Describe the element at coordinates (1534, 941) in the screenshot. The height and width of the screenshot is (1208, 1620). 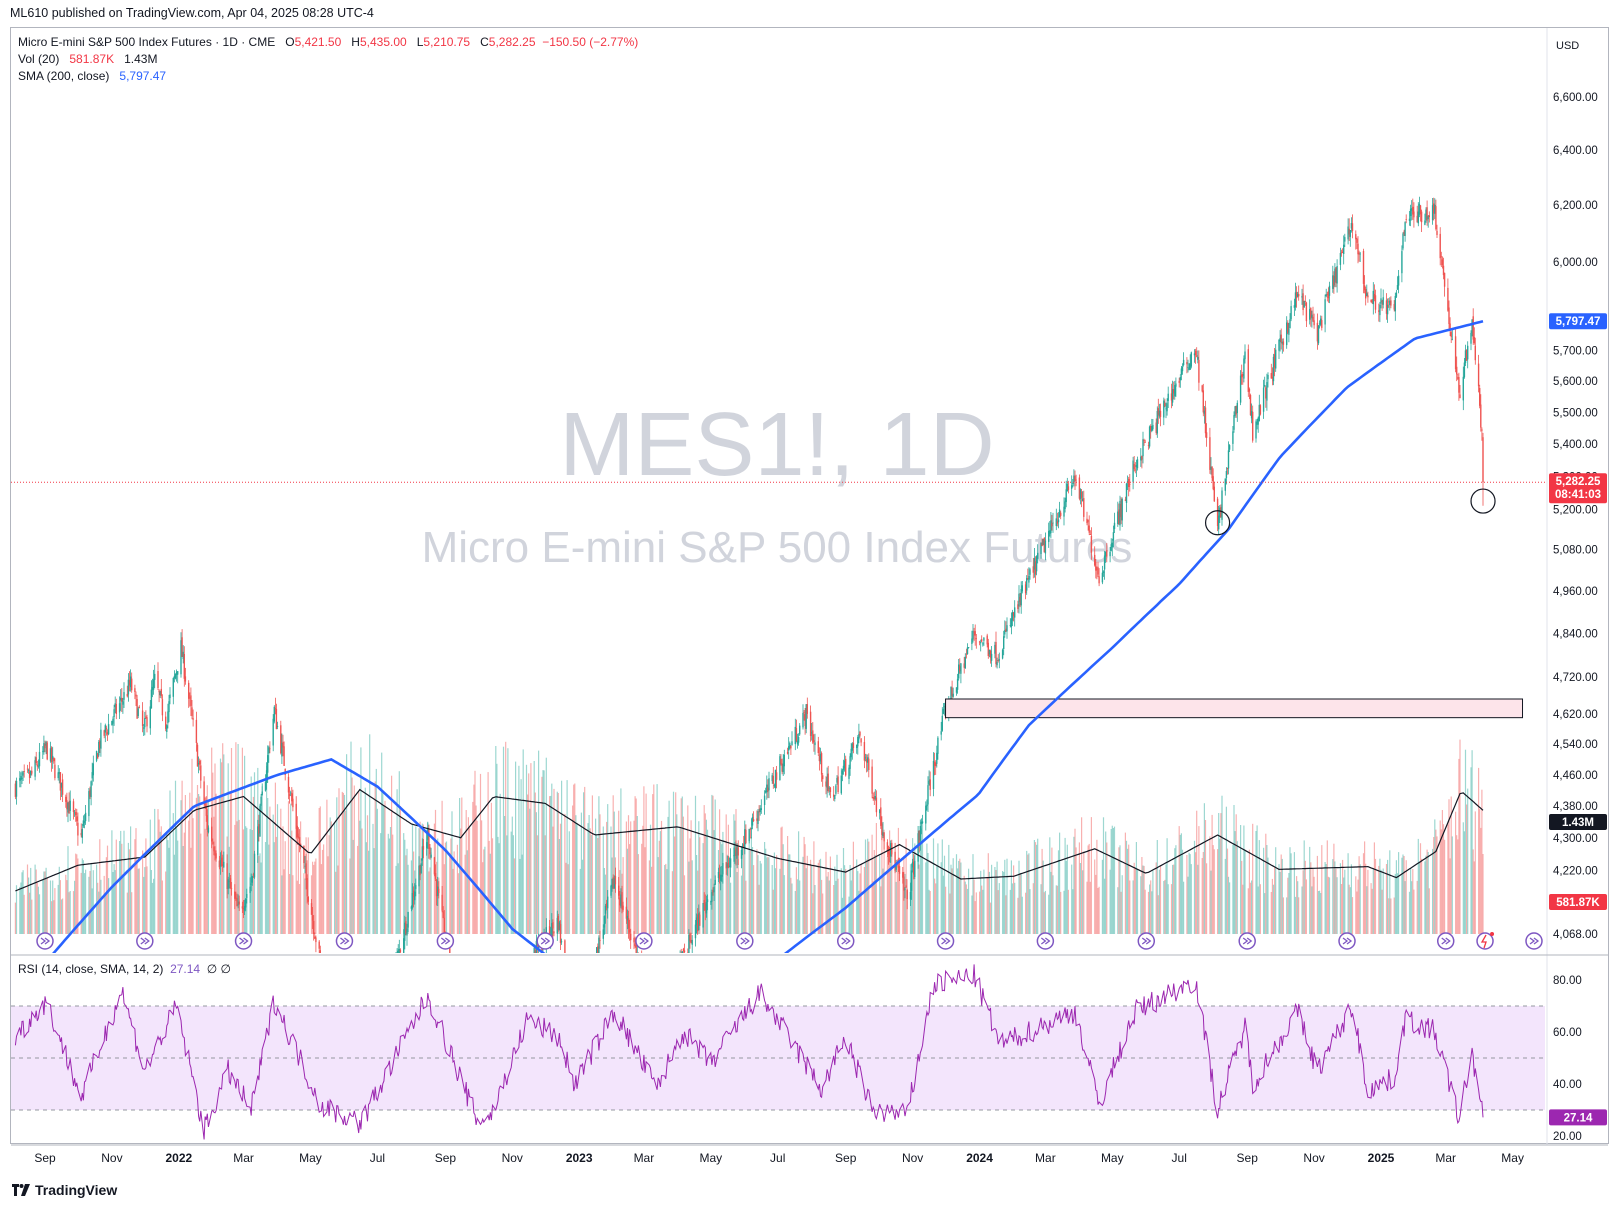
I see `future-event-marker` at that location.